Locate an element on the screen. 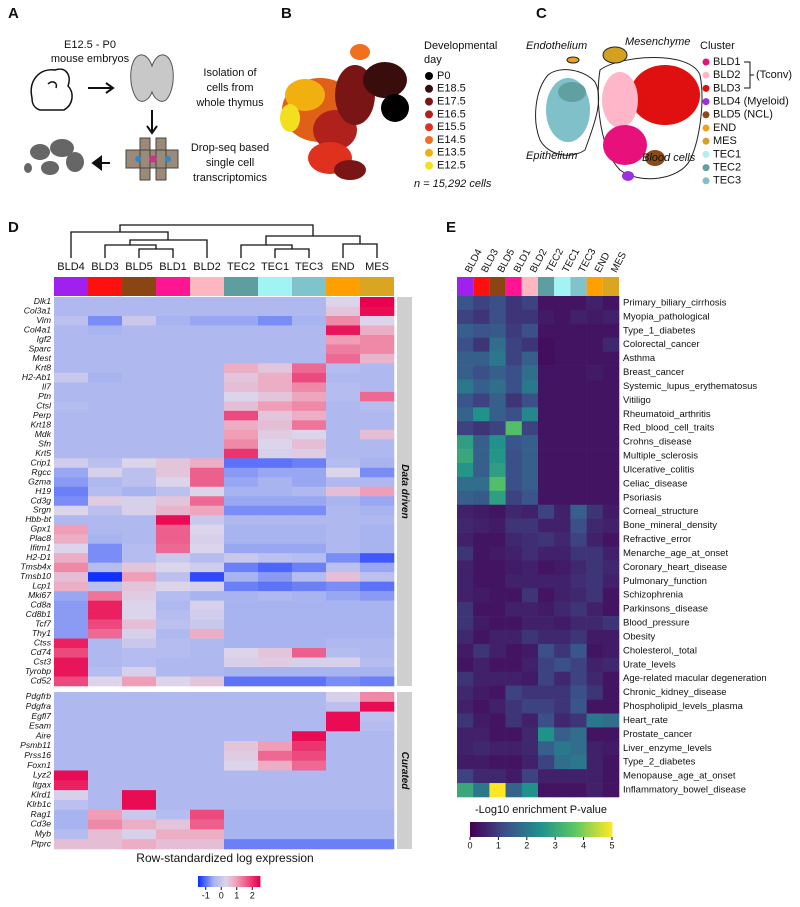  row-label: H19 is located at coordinates (43, 491).